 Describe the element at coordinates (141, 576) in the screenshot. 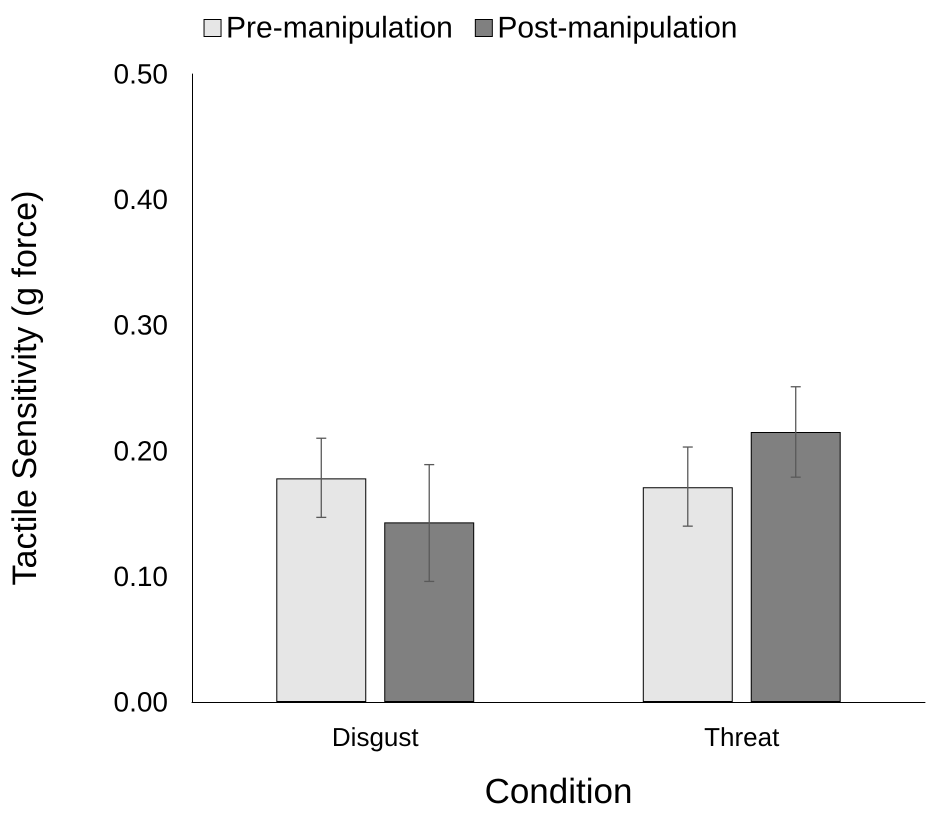

I see `y-tick-label: 0.10` at that location.